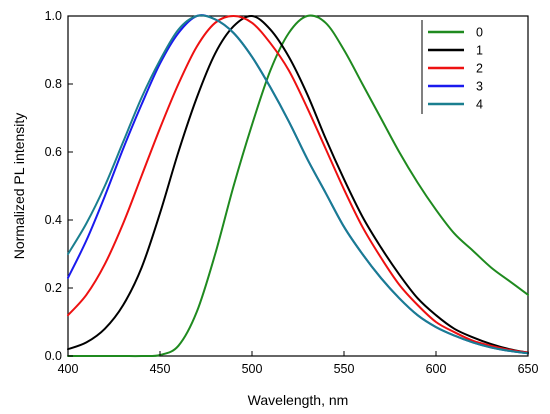 This screenshot has height=414, width=550. Describe the element at coordinates (298, 363) in the screenshot. I see `x-axis: 400 450 500 550 600 650` at that location.